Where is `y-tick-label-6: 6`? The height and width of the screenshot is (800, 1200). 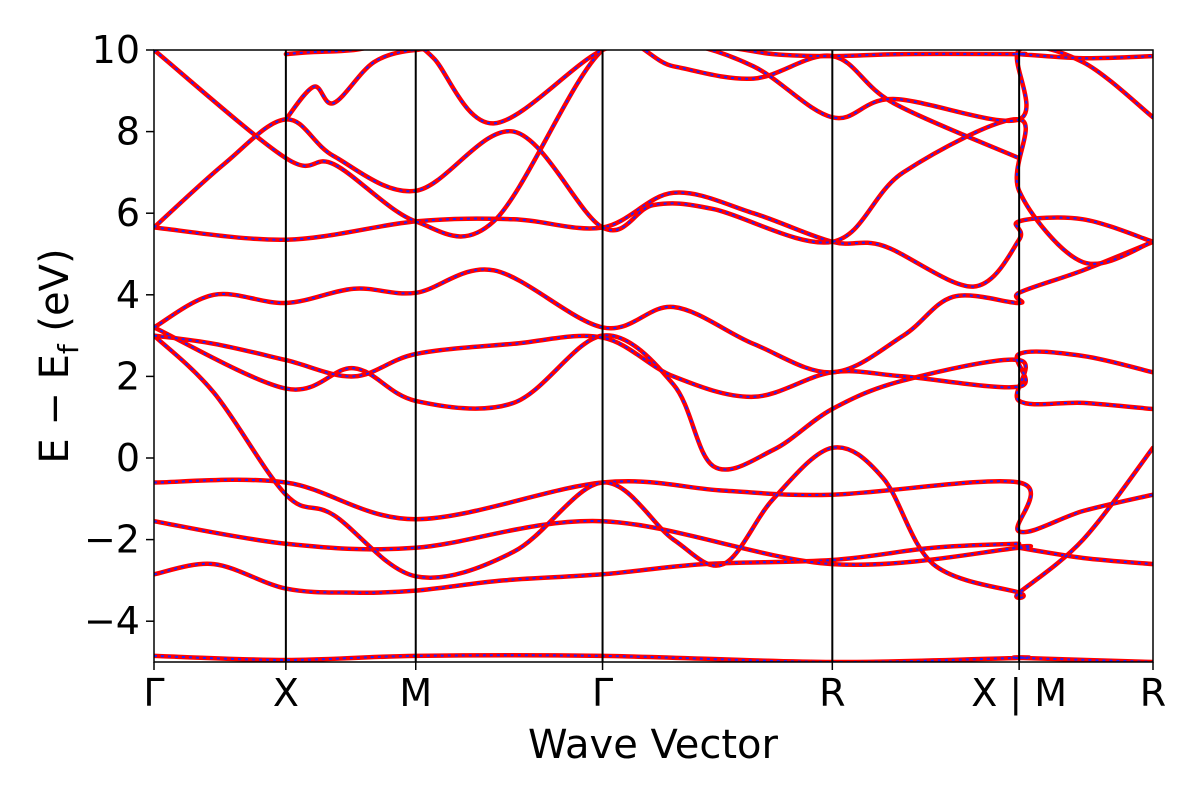
y-tick-label-6: 6 is located at coordinates (128, 213).